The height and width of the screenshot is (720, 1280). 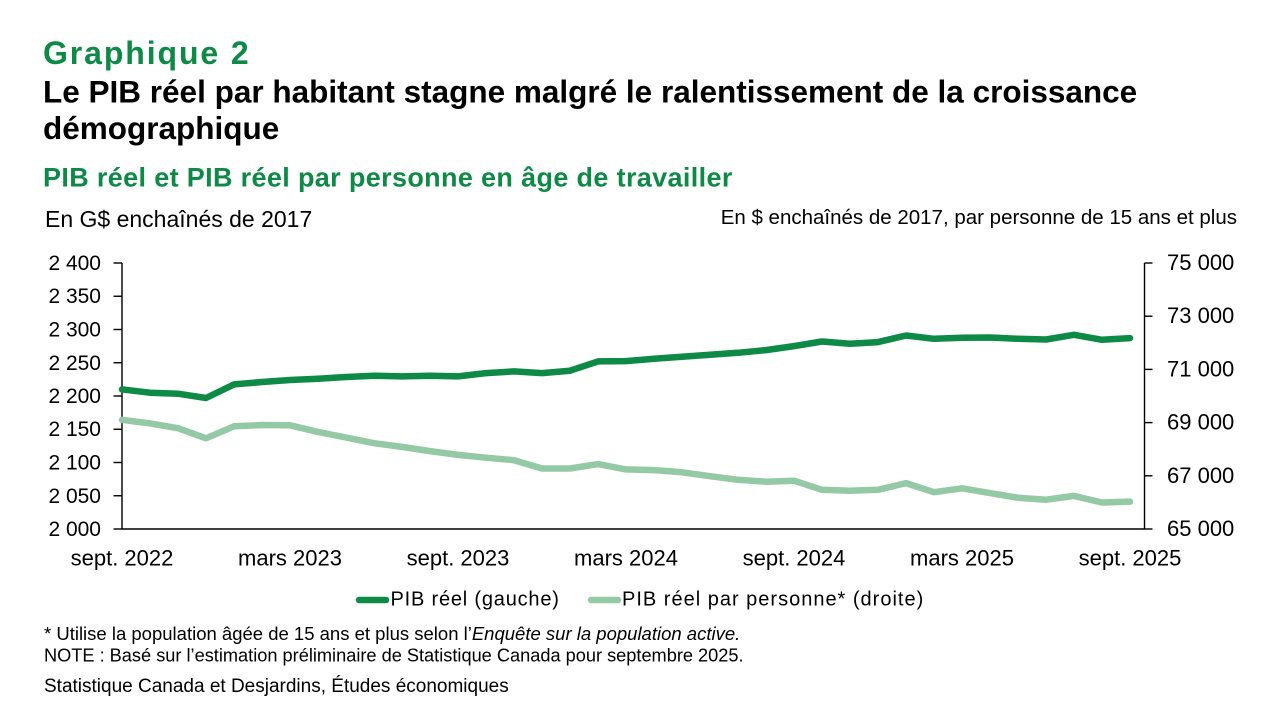 I want to click on svg-text: 65 000, so click(x=1200, y=528).